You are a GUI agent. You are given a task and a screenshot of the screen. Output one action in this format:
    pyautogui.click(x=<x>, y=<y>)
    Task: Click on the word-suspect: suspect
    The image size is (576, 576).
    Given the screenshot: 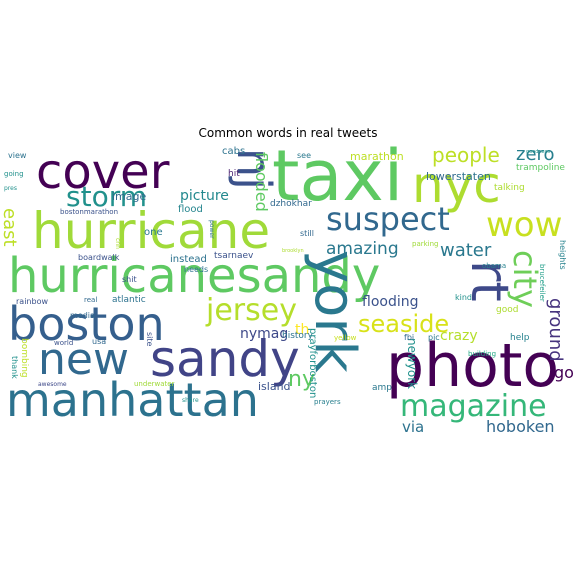 What is the action you would take?
    pyautogui.click(x=388, y=219)
    